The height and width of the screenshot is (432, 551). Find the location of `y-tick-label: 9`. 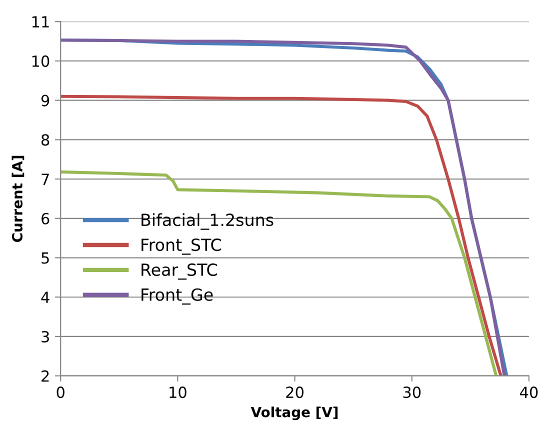

y-tick-label: 9 is located at coordinates (45, 100).